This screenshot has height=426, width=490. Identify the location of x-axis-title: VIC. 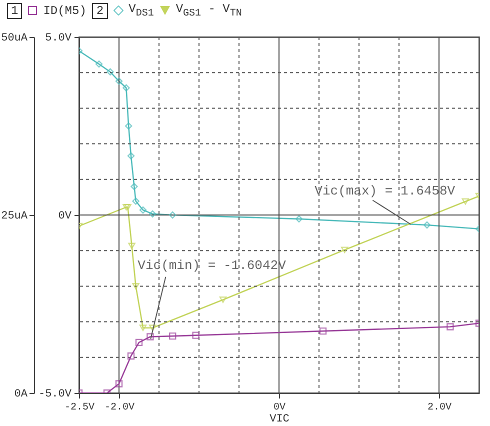
(280, 420).